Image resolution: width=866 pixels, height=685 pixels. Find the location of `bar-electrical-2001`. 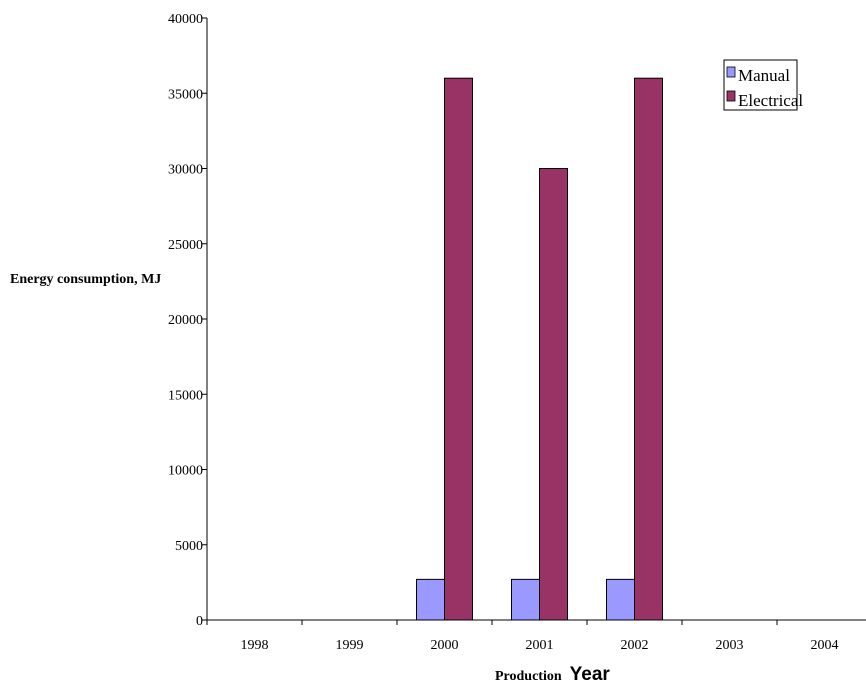

bar-electrical-2001 is located at coordinates (553, 394).